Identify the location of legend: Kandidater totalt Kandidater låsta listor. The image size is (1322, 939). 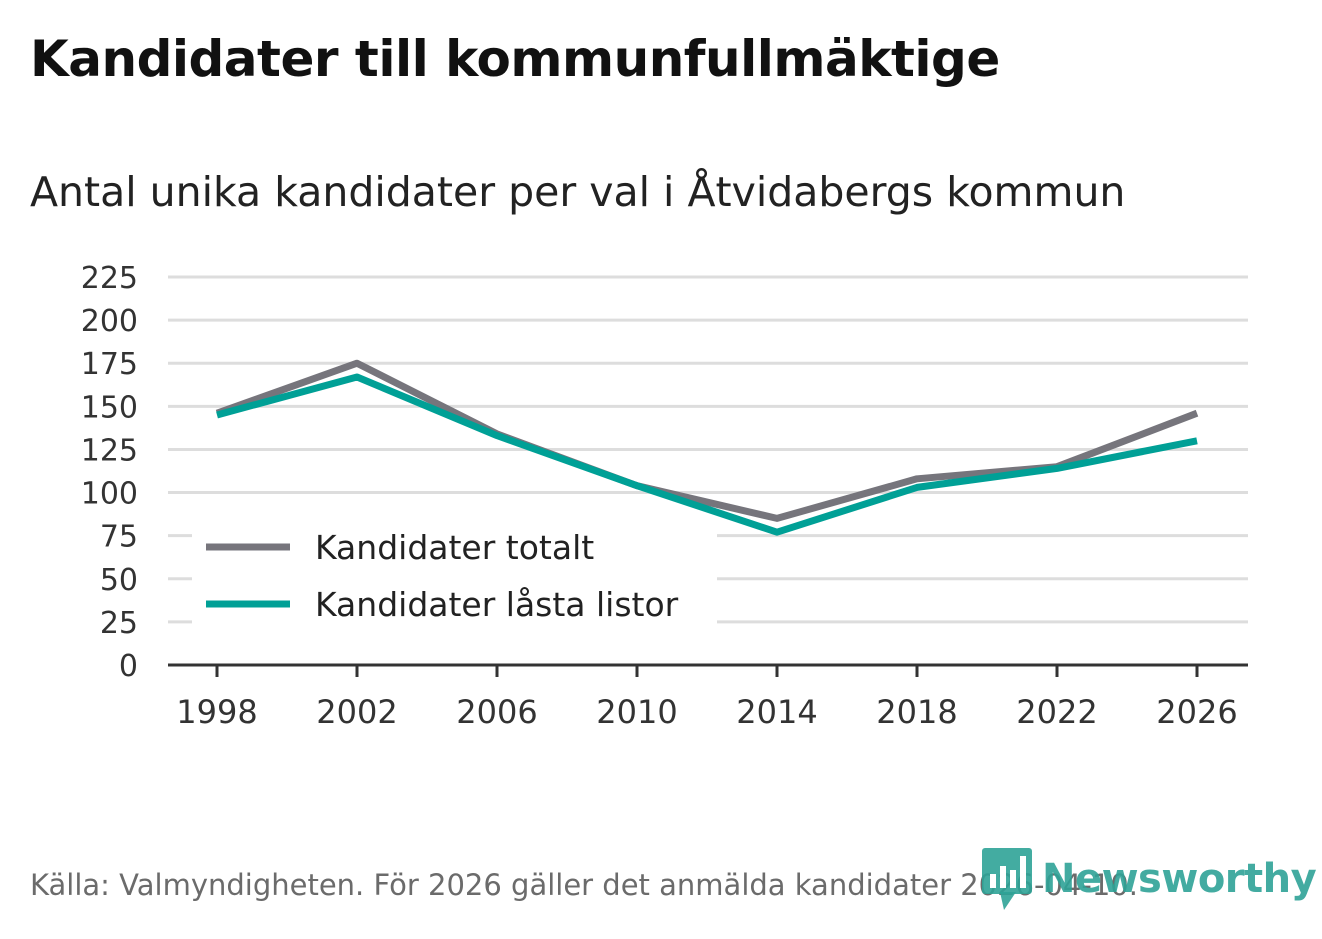
(454, 574).